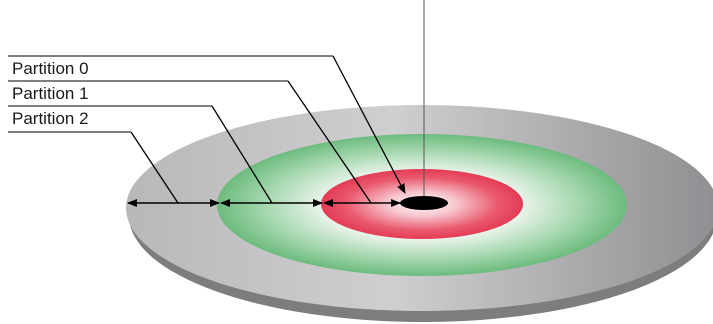 This screenshot has height=324, width=713. I want to click on label-partition-2: Partition 2, so click(50, 118).